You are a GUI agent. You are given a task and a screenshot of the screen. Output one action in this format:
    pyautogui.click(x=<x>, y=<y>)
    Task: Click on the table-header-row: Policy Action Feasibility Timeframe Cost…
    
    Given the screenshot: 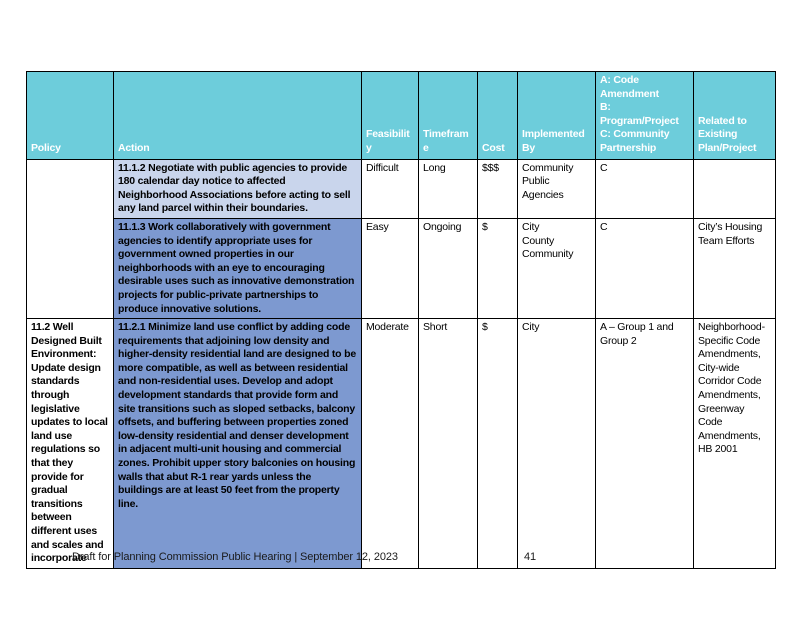 What is the action you would take?
    pyautogui.click(x=401, y=115)
    